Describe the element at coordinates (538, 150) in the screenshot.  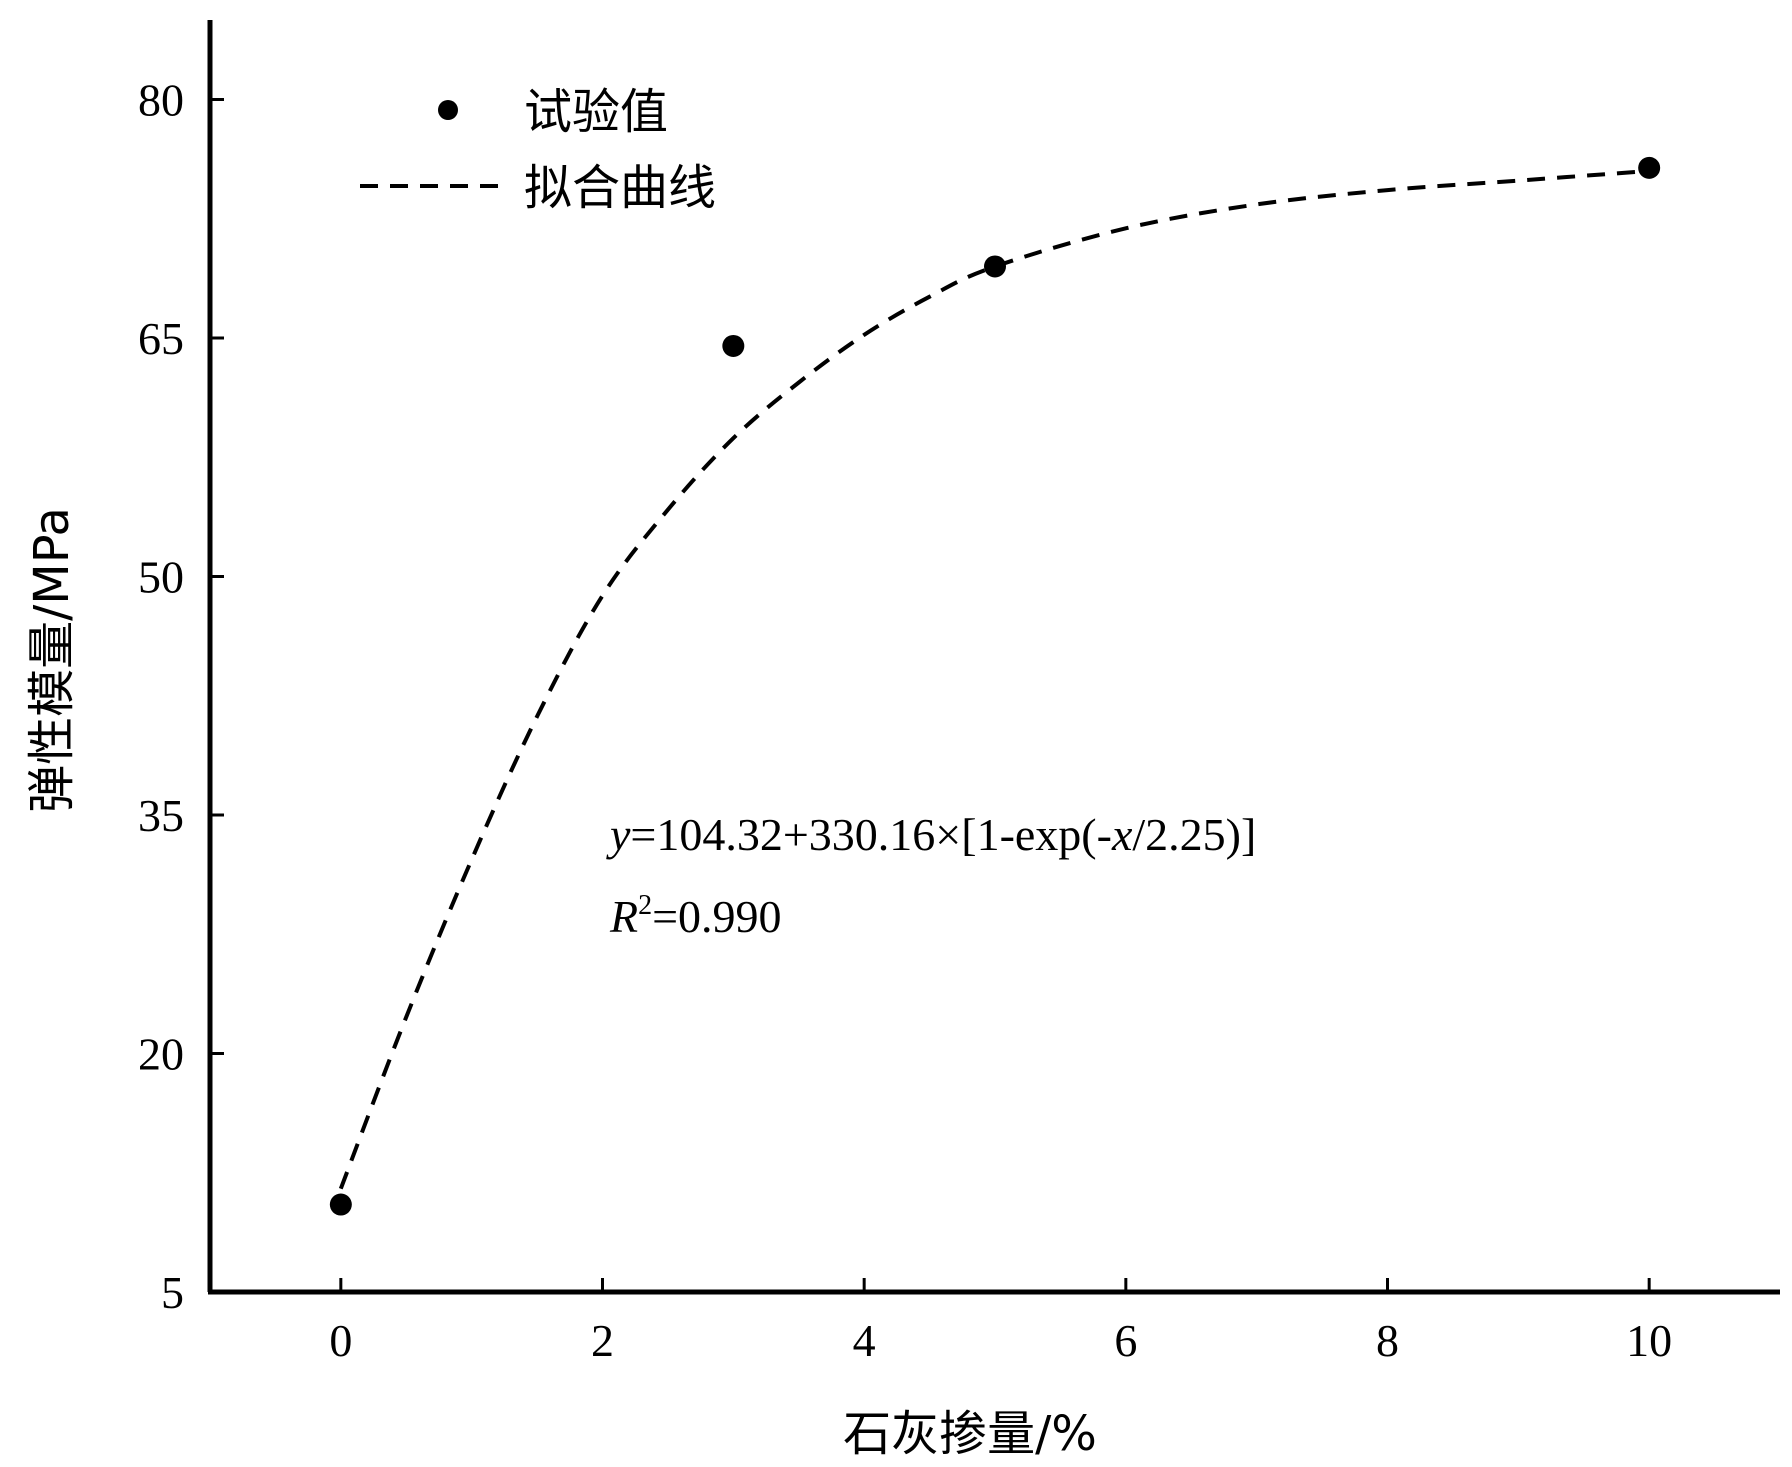
I see `legend: 试验值 拟合曲线` at that location.